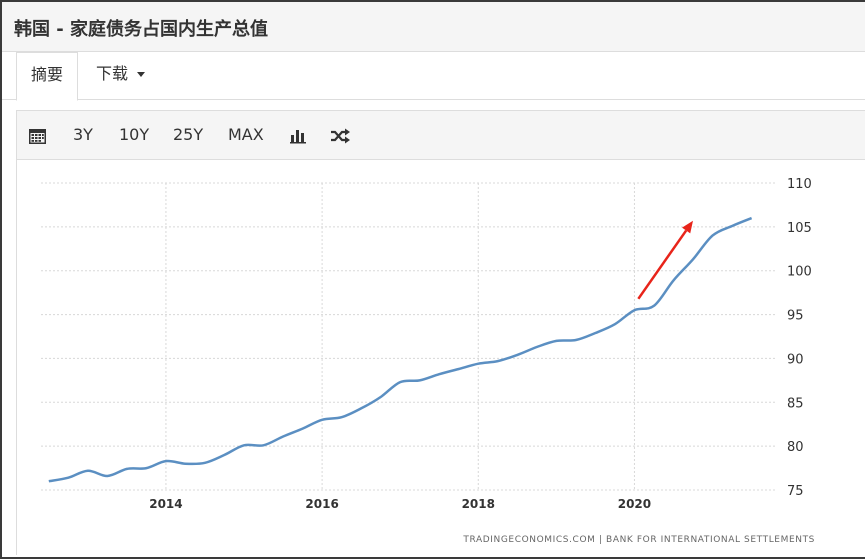  Describe the element at coordinates (795, 491) in the screenshot. I see `y-tick-label: 75` at that location.